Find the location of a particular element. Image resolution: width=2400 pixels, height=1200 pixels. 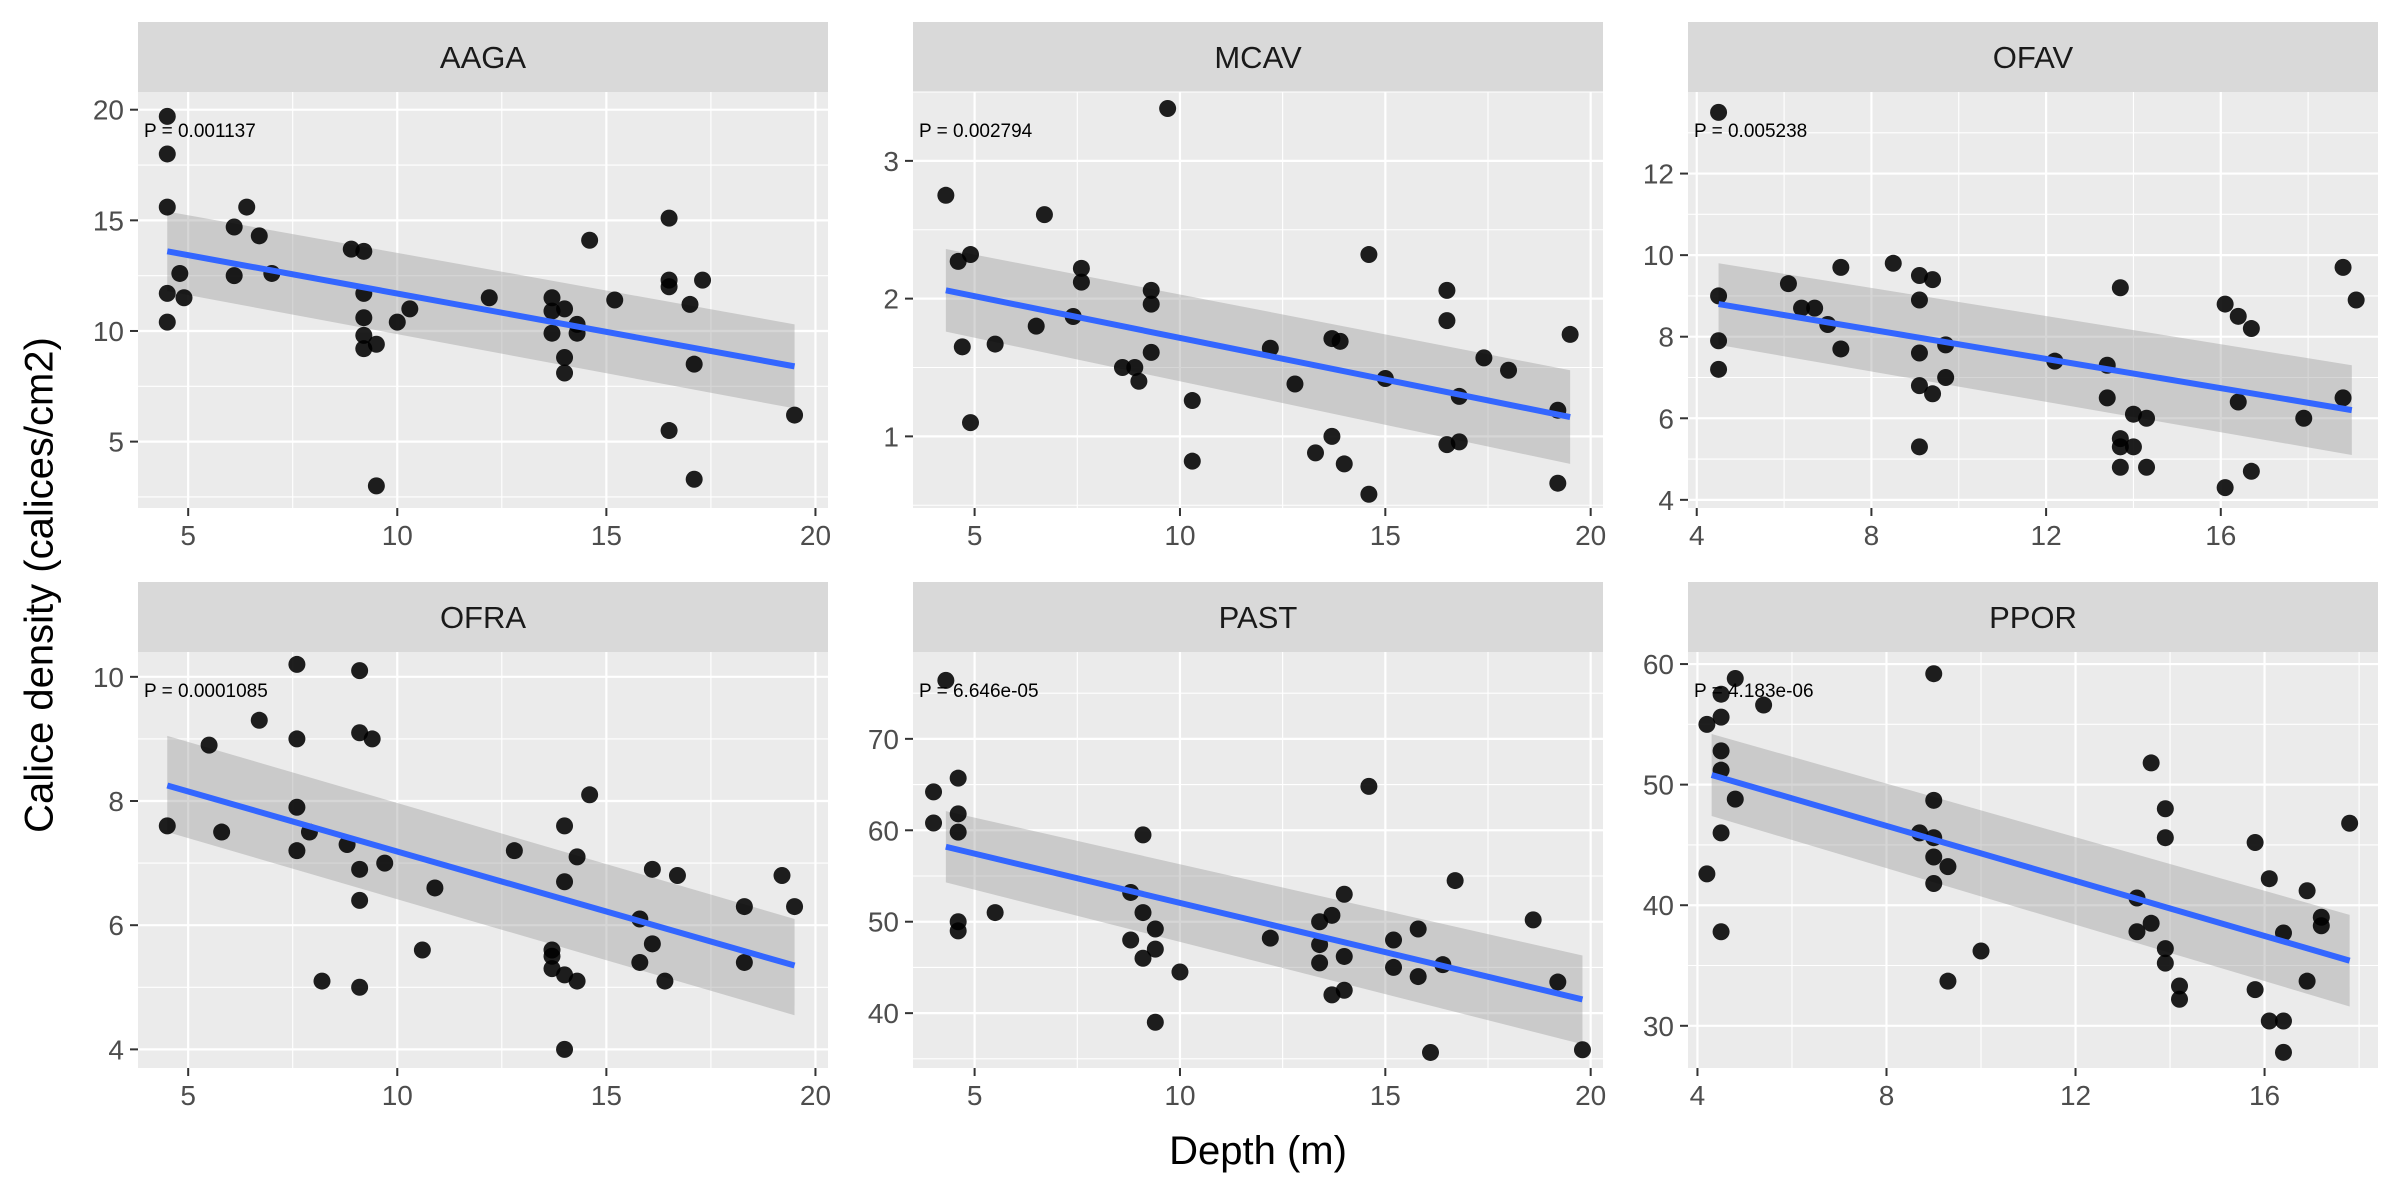

y-tick-label: 1 is located at coordinates (891, 436).